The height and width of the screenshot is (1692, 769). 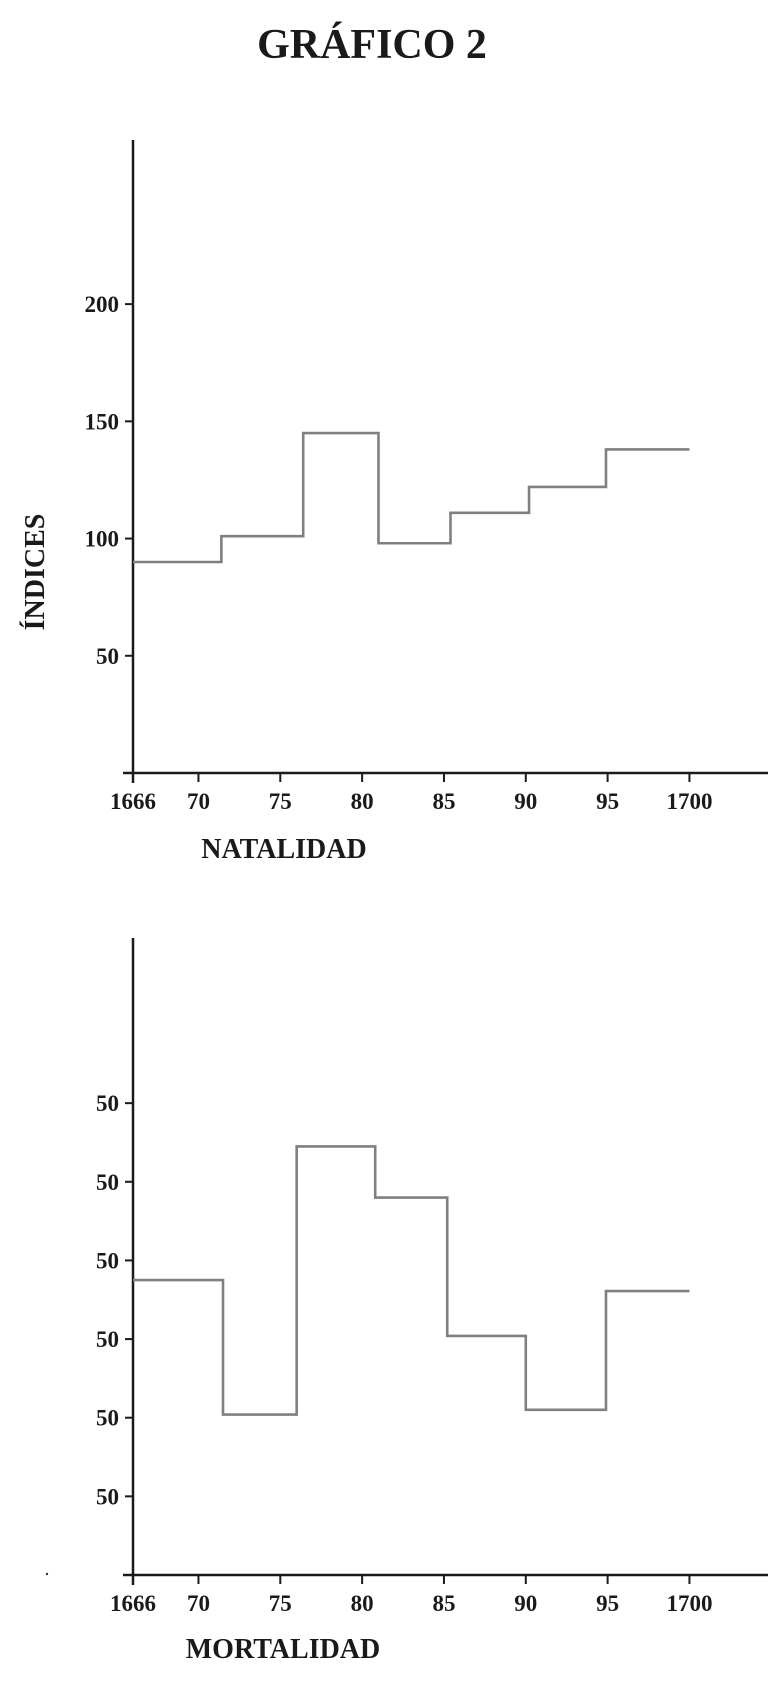 What do you see at coordinates (102, 539) in the screenshot?
I see `natalidad-y-tick-label: 100` at bounding box center [102, 539].